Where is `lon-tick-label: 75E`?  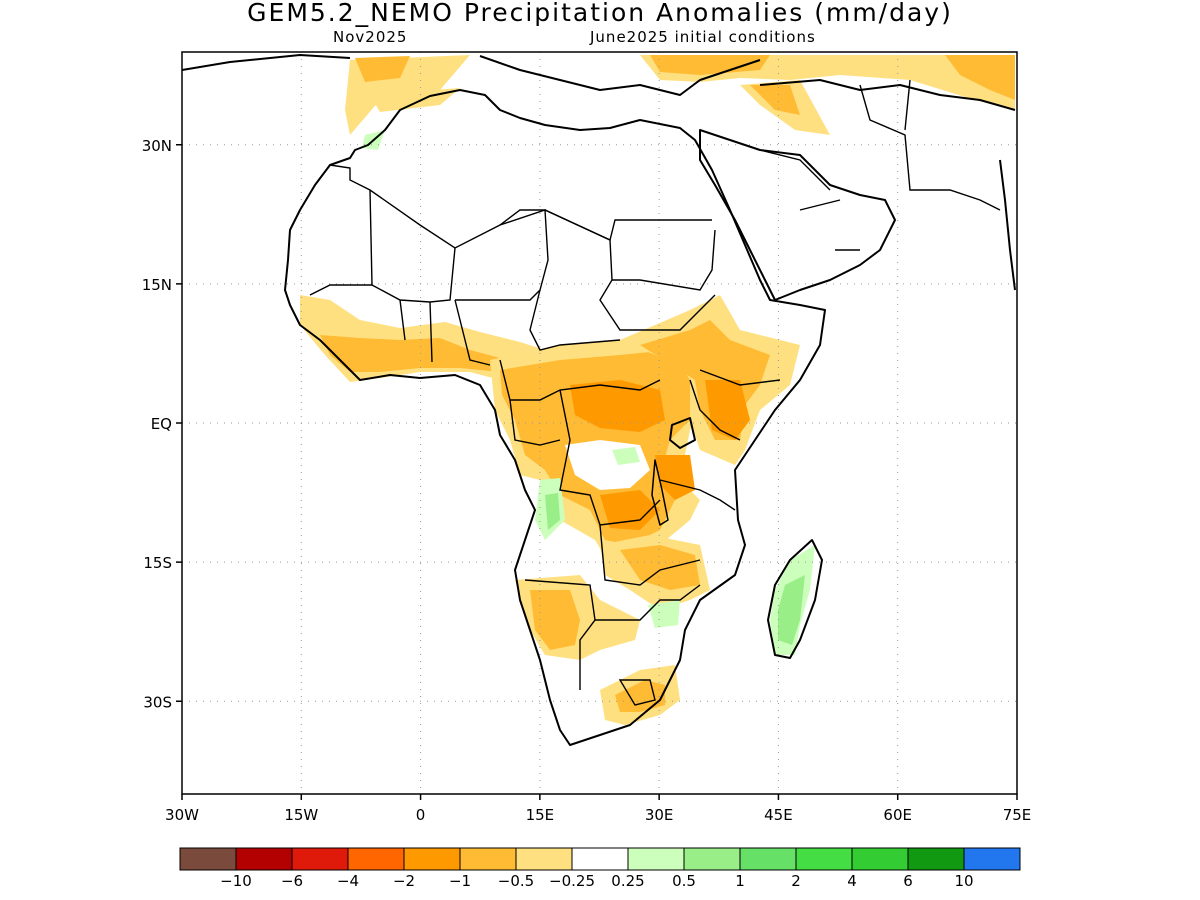
lon-tick-label: 75E is located at coordinates (1017, 815).